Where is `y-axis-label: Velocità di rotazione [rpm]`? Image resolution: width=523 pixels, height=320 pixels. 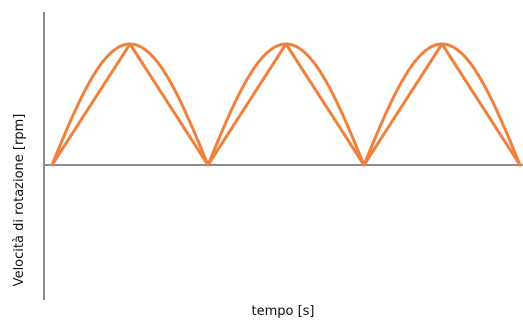
y-axis-label: Velocità di rotazione [rpm] is located at coordinates (19, 200).